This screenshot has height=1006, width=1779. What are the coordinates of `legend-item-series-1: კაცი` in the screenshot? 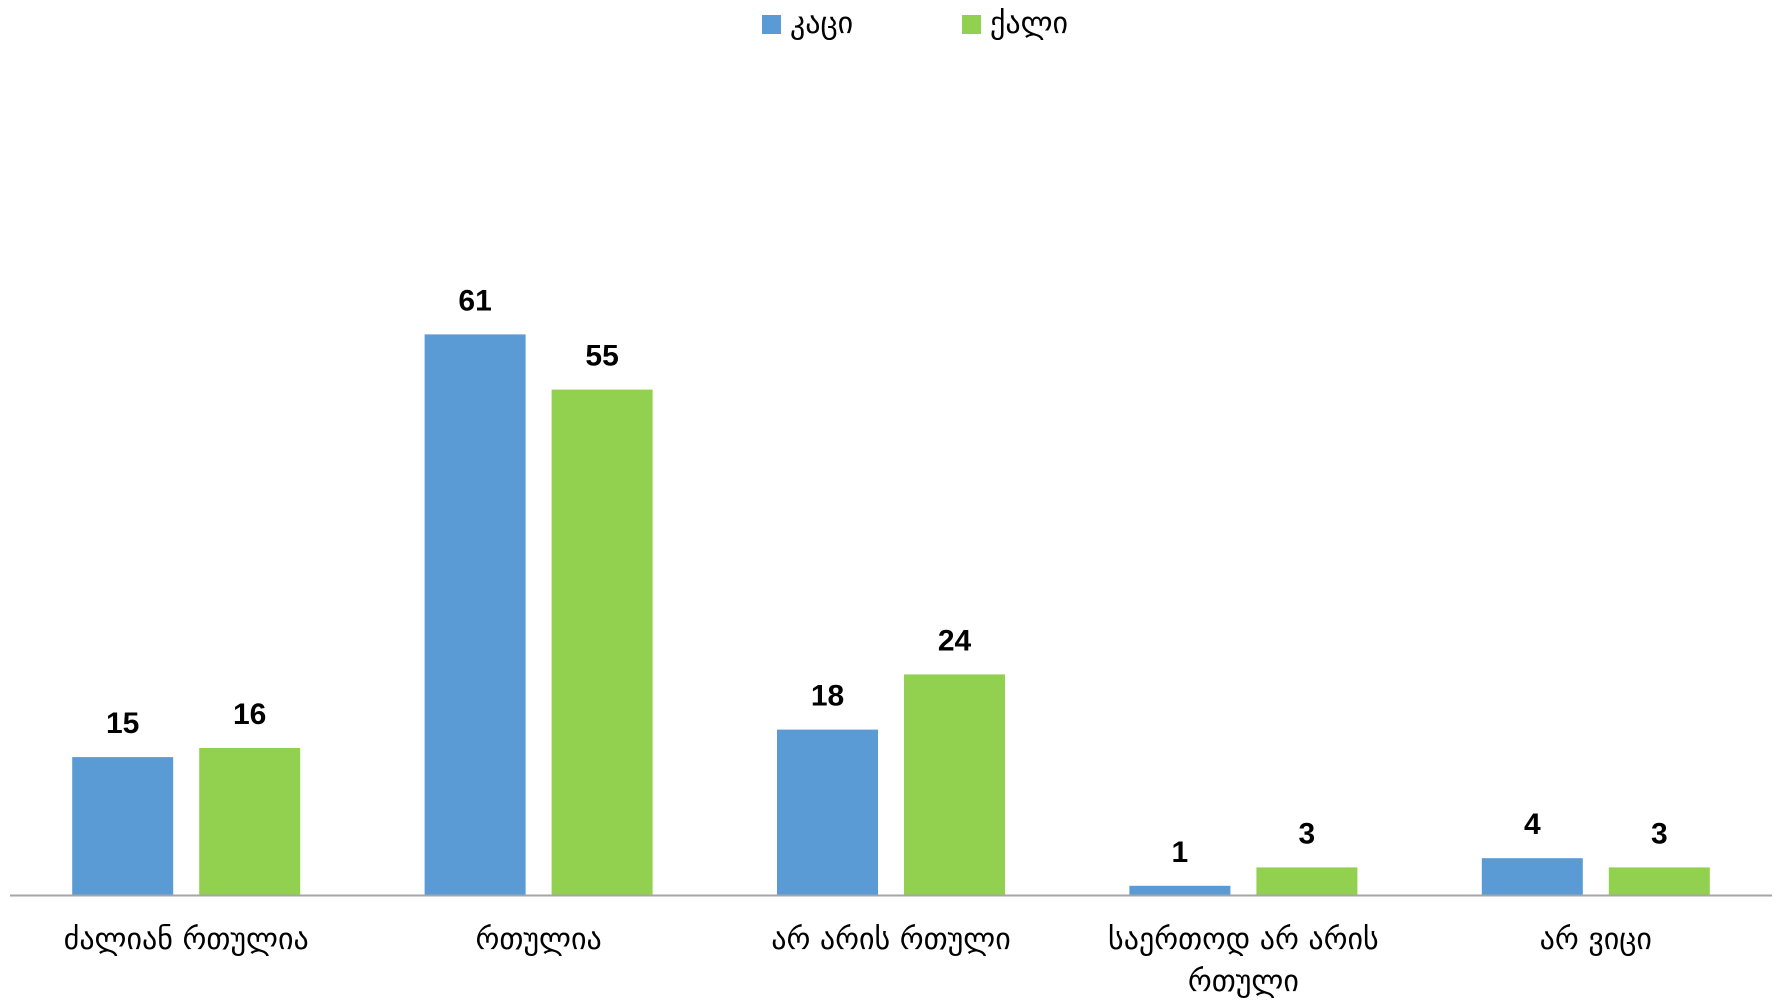 It's located at (807, 24).